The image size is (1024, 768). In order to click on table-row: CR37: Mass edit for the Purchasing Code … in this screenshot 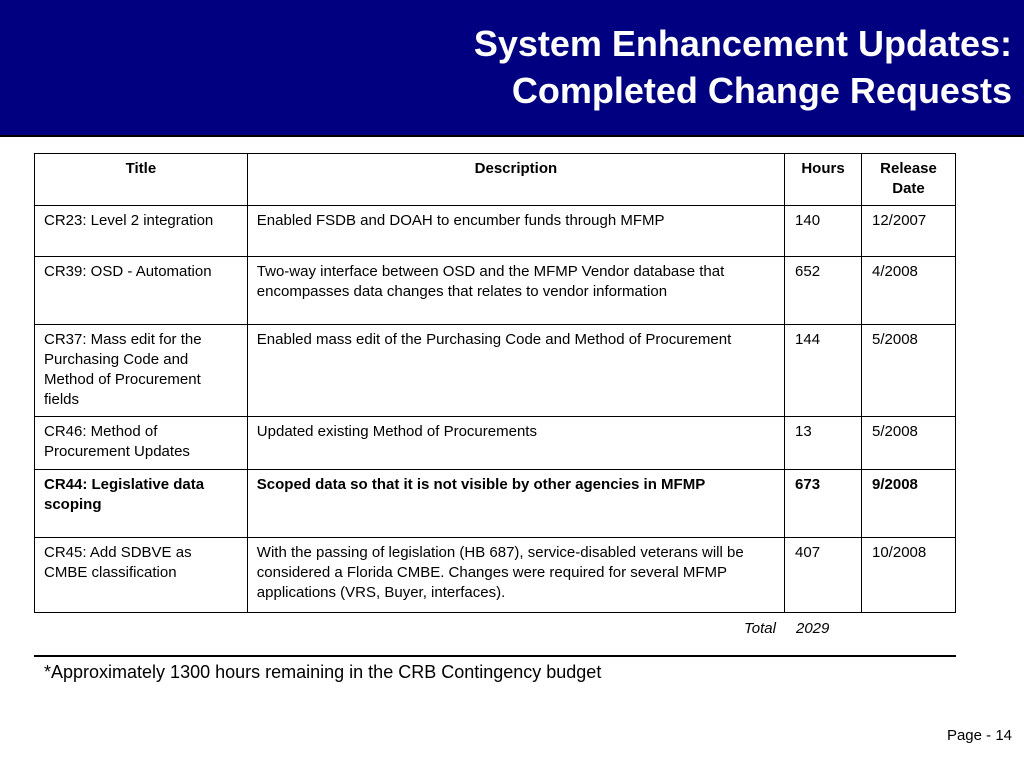, I will do `click(495, 370)`.